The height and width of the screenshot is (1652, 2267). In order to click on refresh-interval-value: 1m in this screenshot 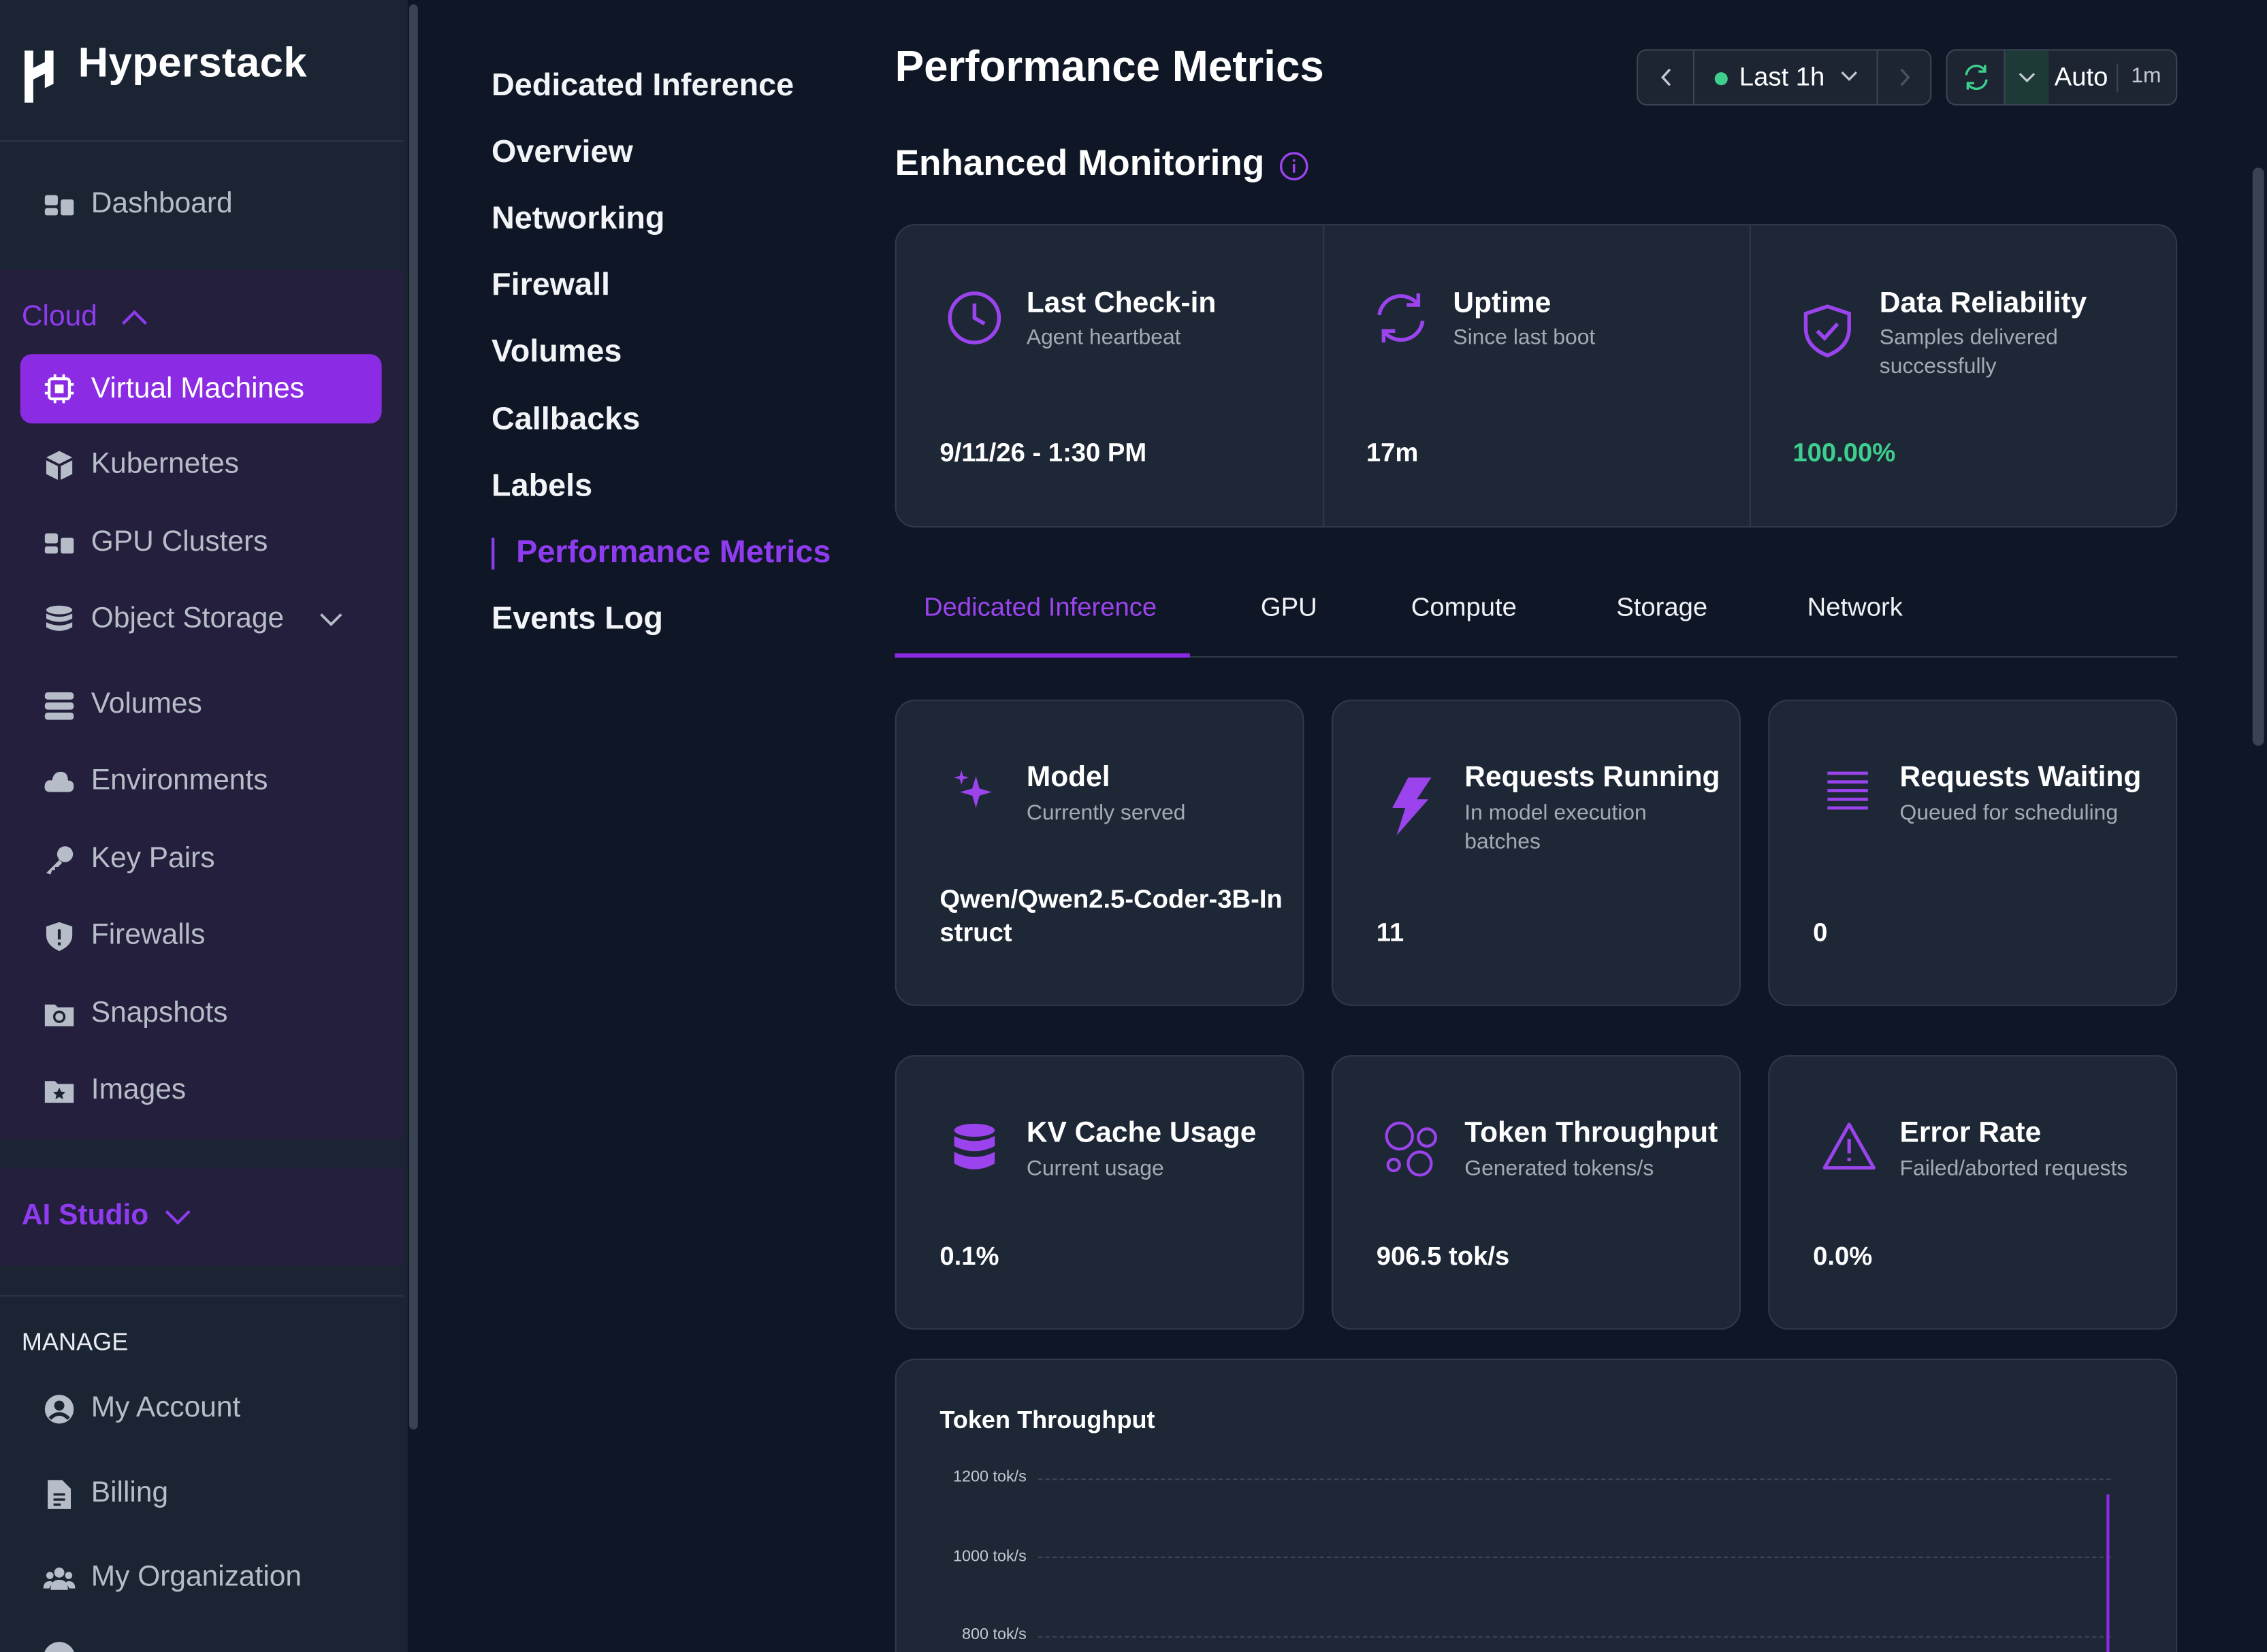, I will do `click(2146, 75)`.